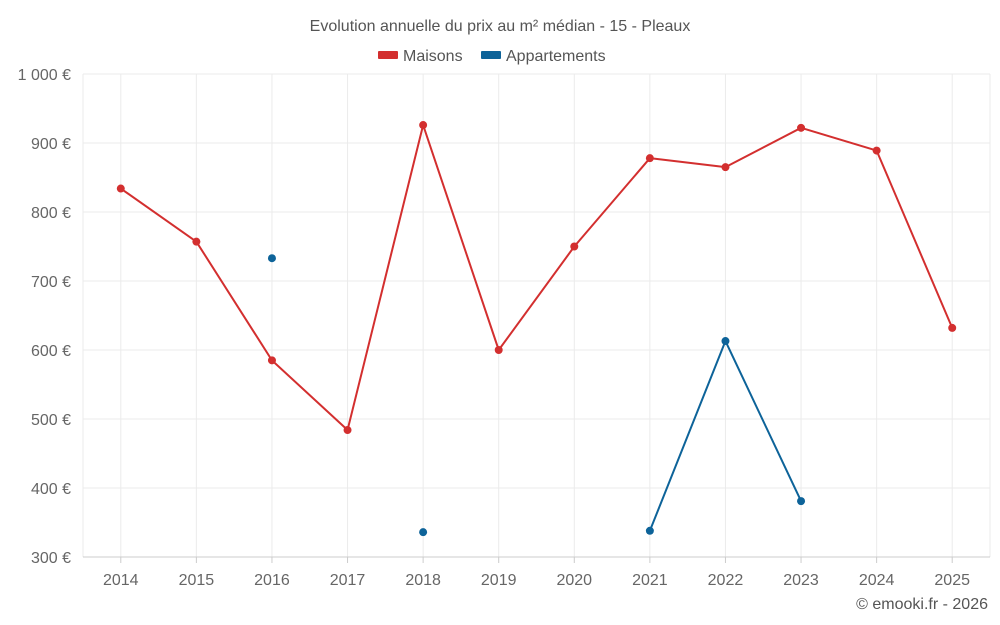 This screenshot has height=625, width=1000. I want to click on y-tick-label: 1 000 €, so click(44, 75).